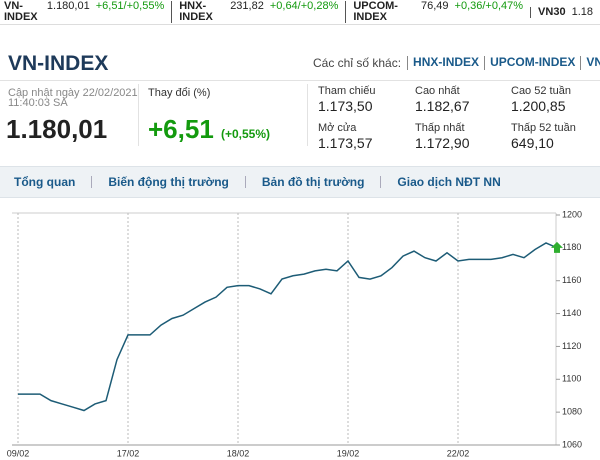  What do you see at coordinates (181, 129) in the screenshot?
I see `change-value: +6,51` at bounding box center [181, 129].